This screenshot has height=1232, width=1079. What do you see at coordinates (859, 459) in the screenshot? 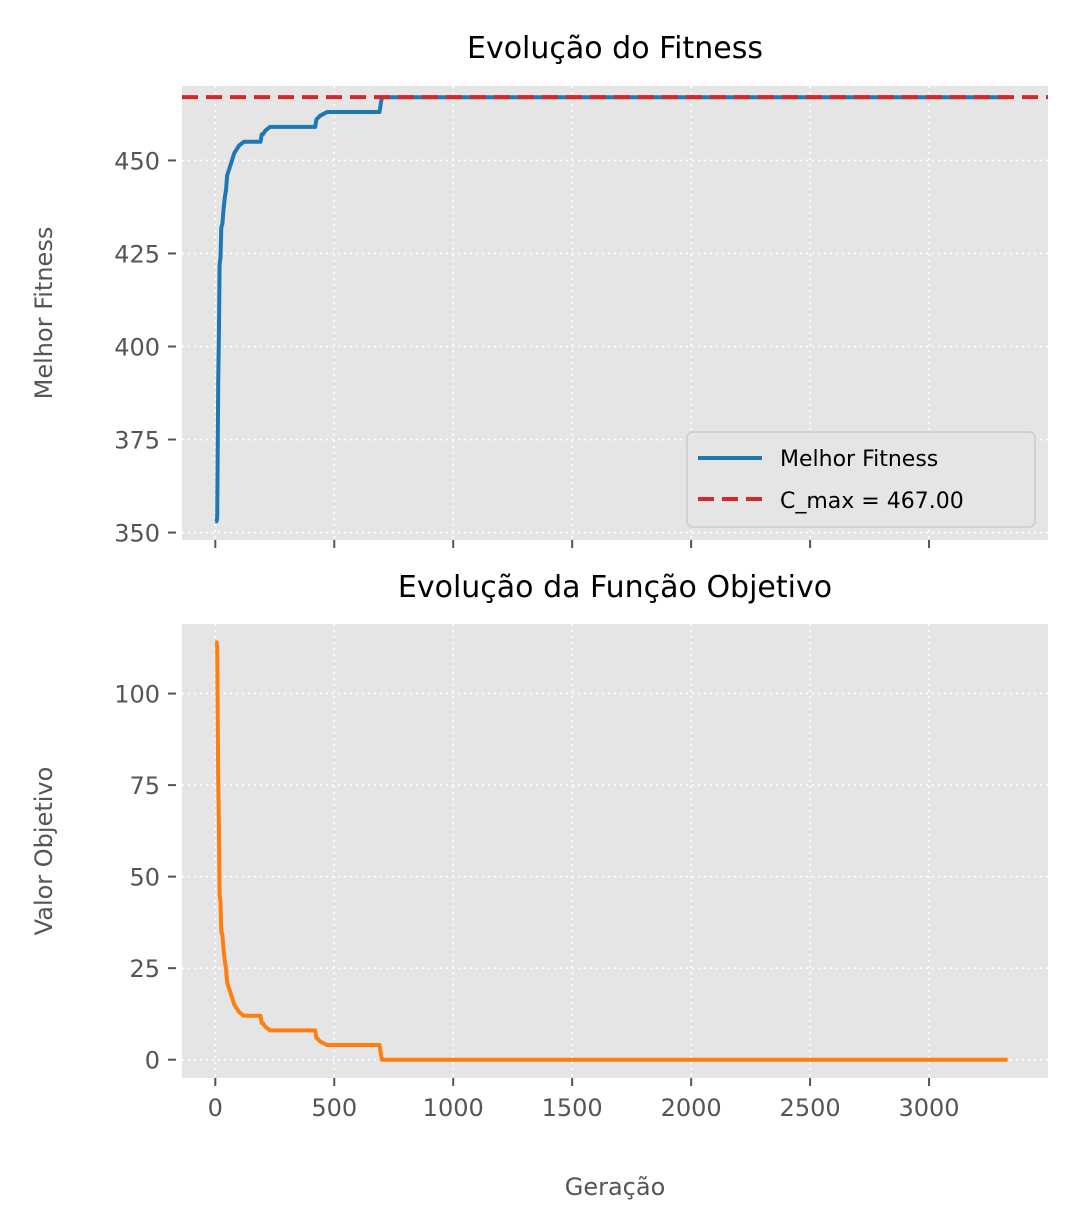
I see `legend-label-melhor-fitness: Melhor Fitness` at bounding box center [859, 459].